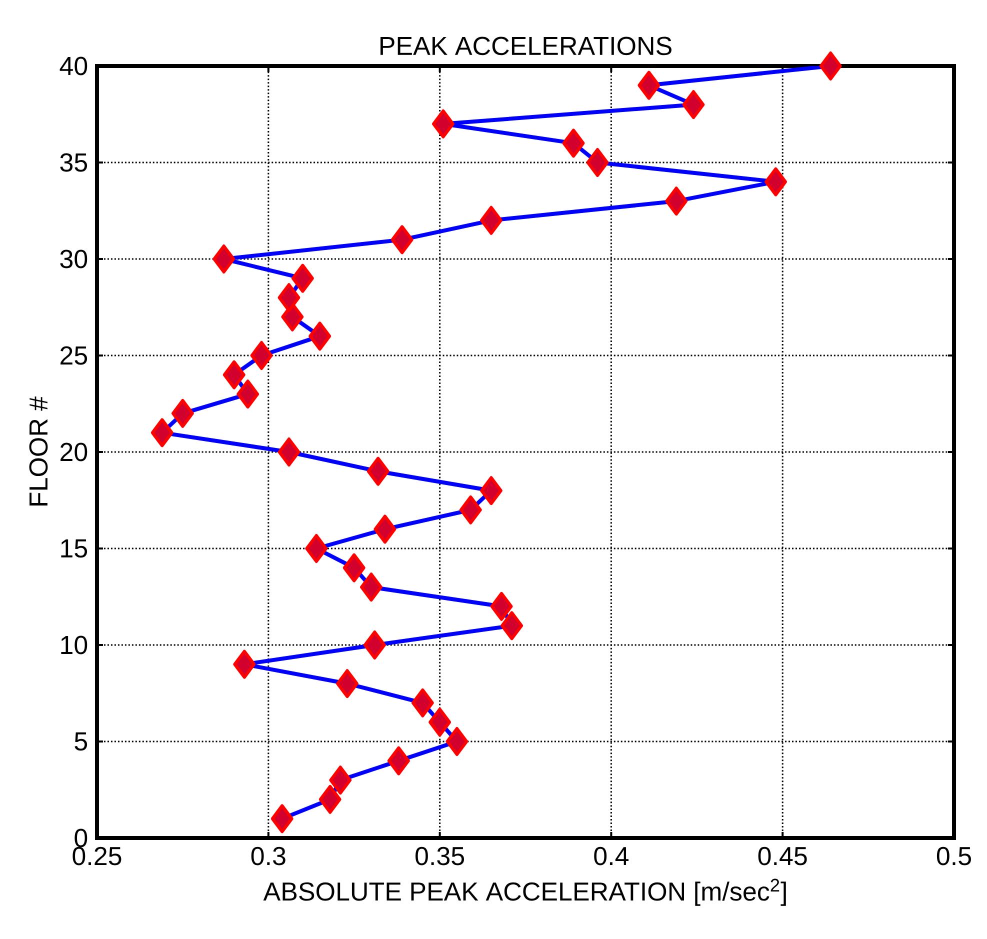  Describe the element at coordinates (268, 856) in the screenshot. I see `x-tick-label: 0.3` at that location.